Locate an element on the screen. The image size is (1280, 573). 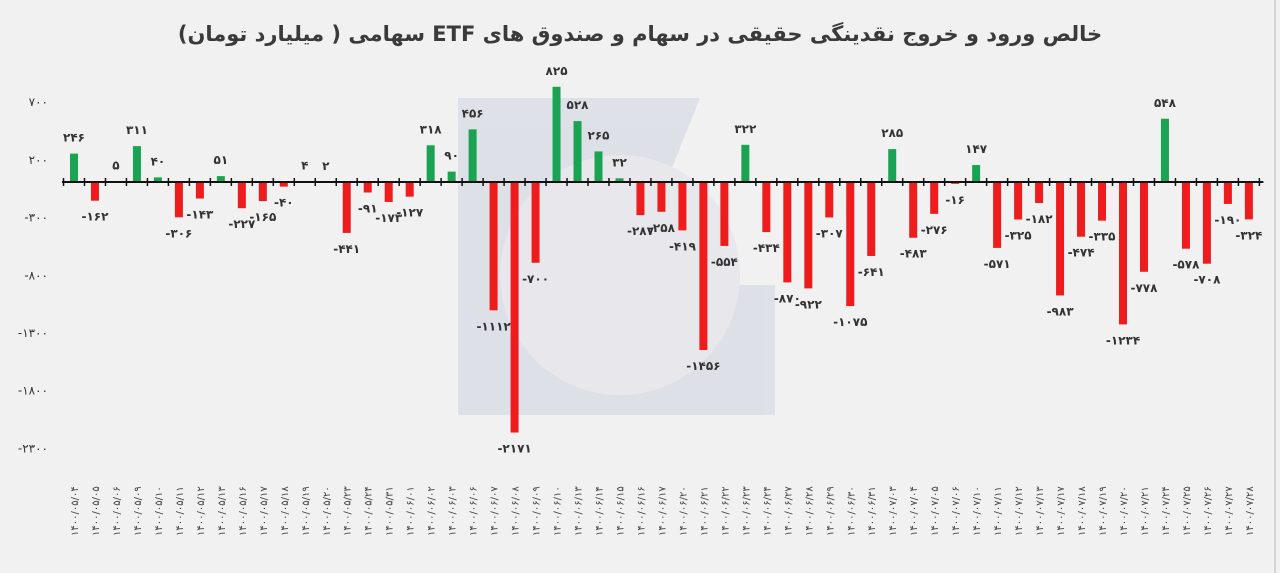
data-label: -۵۷۱ is located at coordinates (997, 264).